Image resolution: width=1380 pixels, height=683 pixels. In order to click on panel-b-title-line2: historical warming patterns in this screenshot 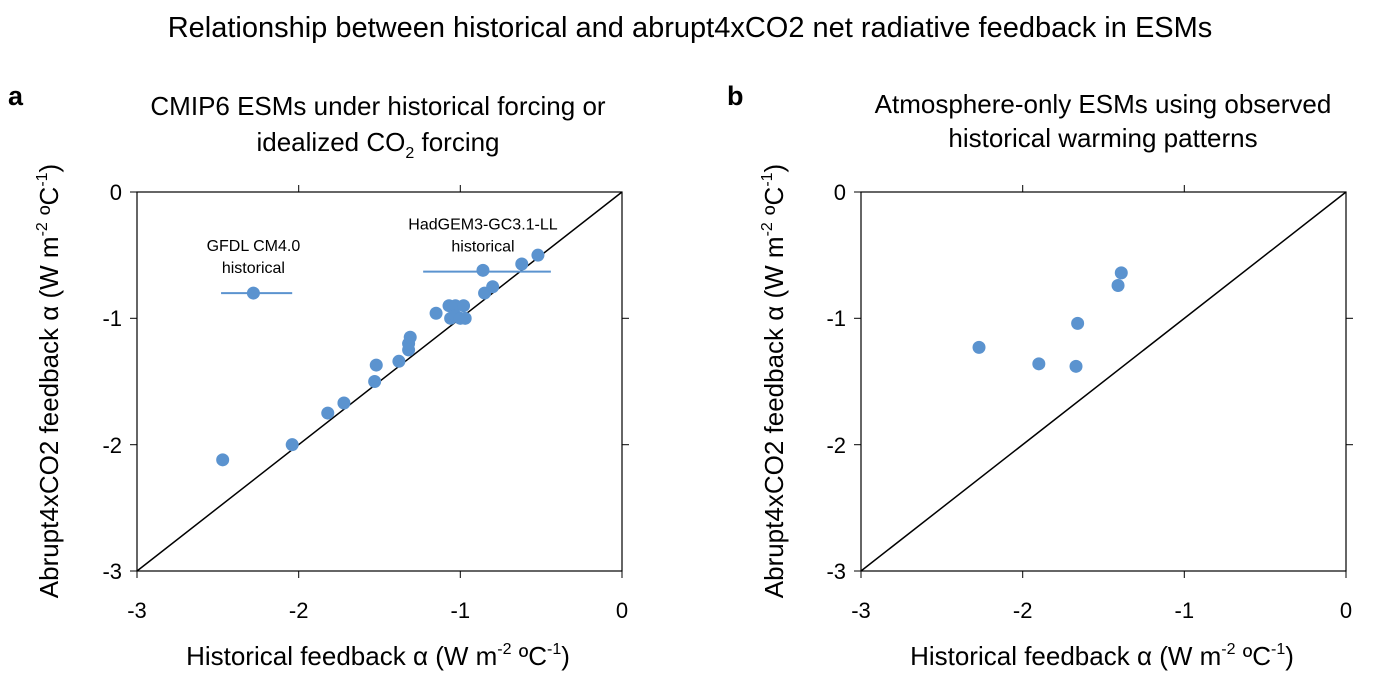, I will do `click(1102, 138)`.